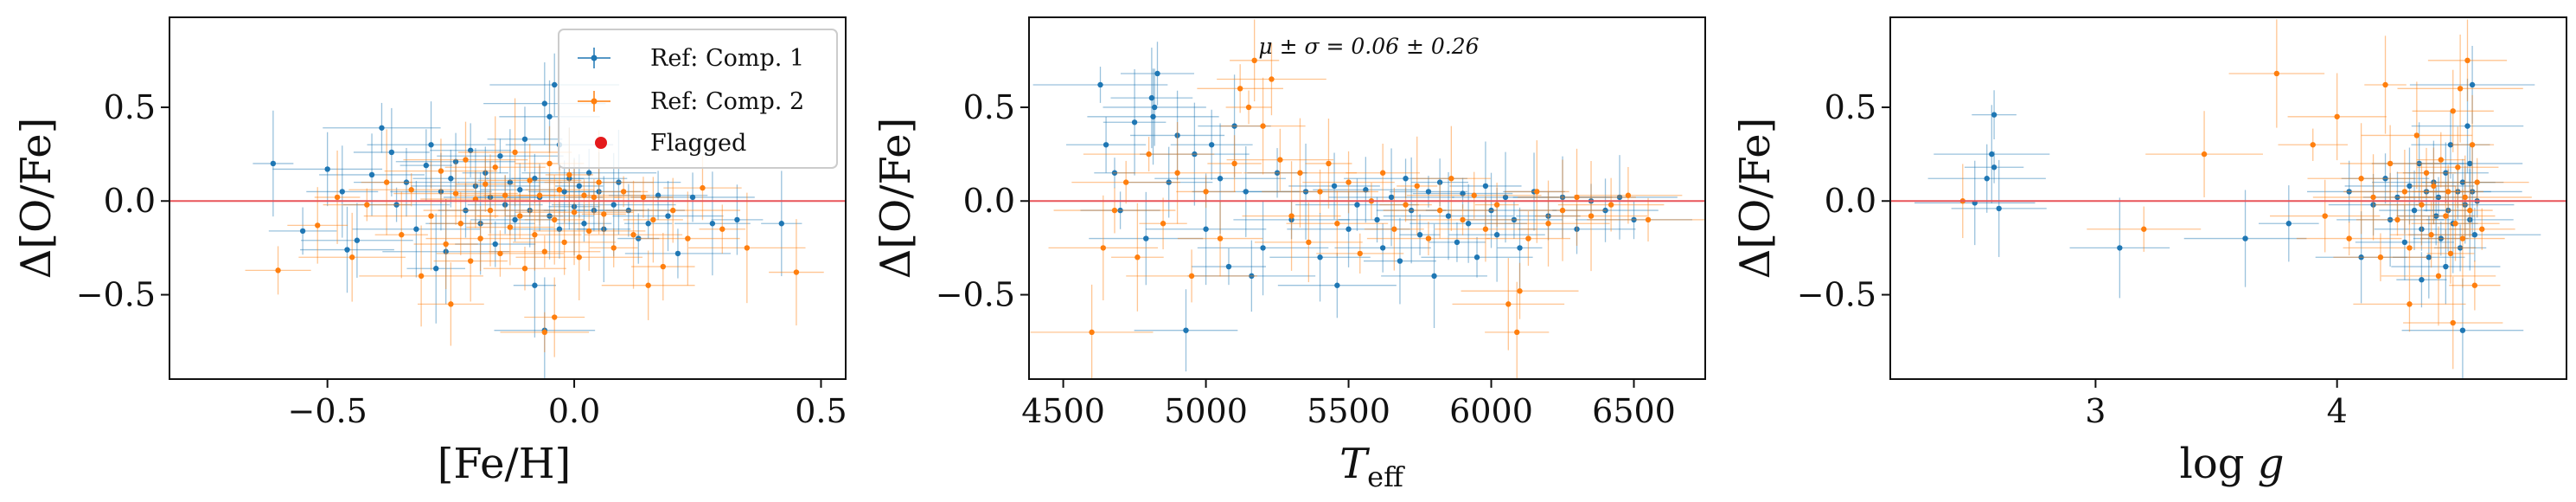 Image resolution: width=2576 pixels, height=502 pixels. I want to click on ytick-label: −0.5, so click(116, 295).